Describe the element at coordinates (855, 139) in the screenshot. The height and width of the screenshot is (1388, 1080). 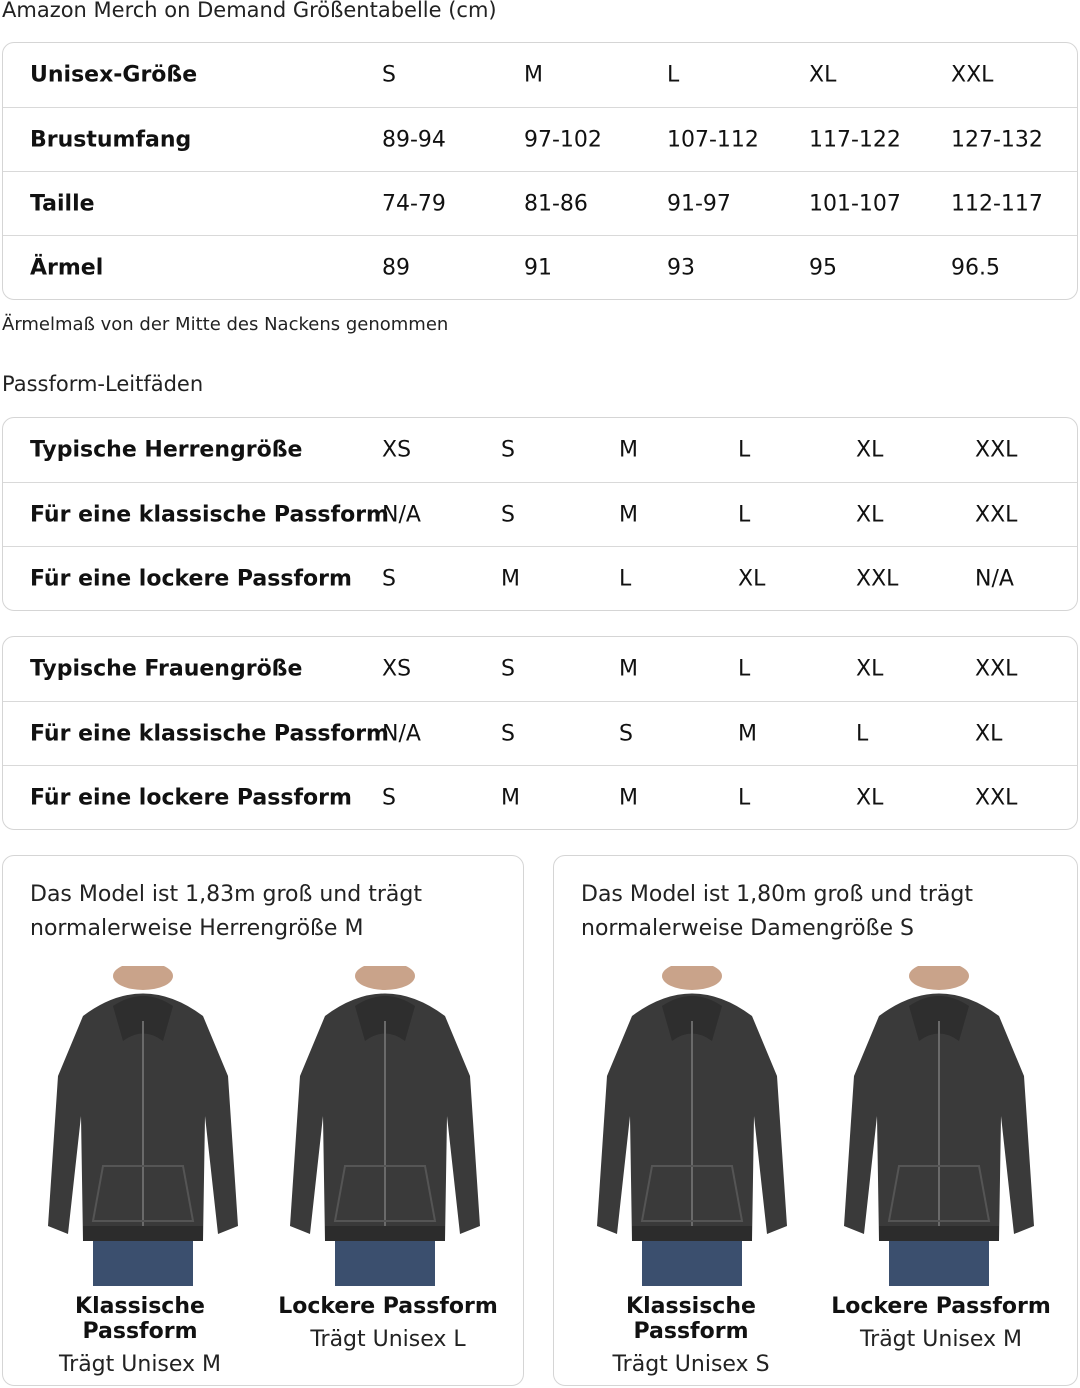
I see `table-cell: 117-122` at that location.